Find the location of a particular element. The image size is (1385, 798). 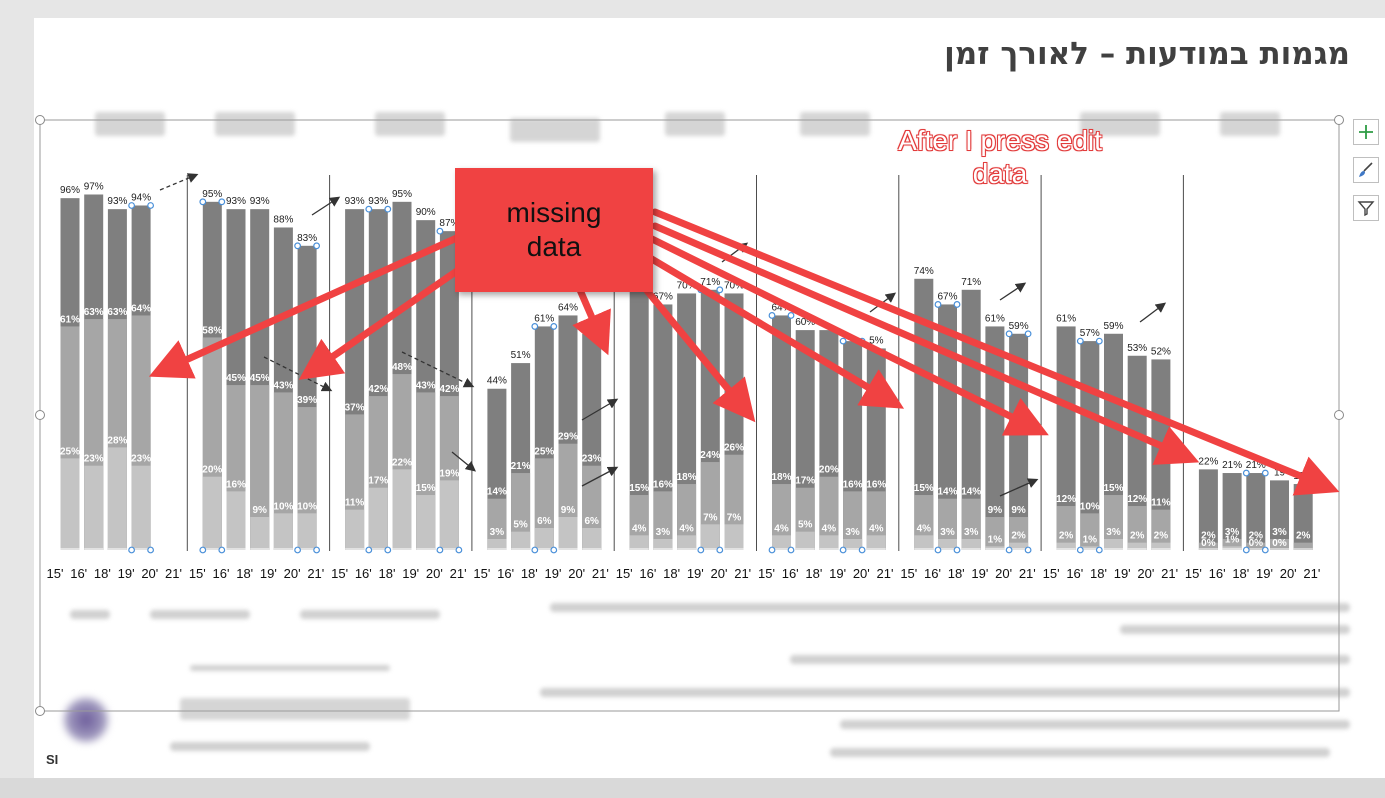

low-label: 9% is located at coordinates (259, 510).